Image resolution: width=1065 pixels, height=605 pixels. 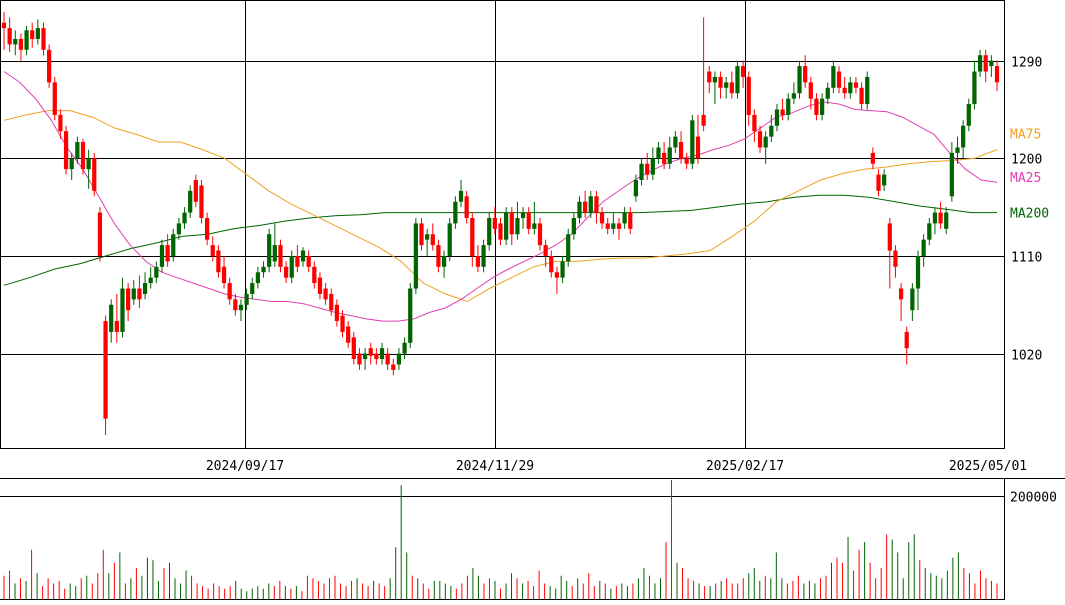 What do you see at coordinates (1026, 63) in the screenshot?
I see `y-tick-label: 1290` at bounding box center [1026, 63].